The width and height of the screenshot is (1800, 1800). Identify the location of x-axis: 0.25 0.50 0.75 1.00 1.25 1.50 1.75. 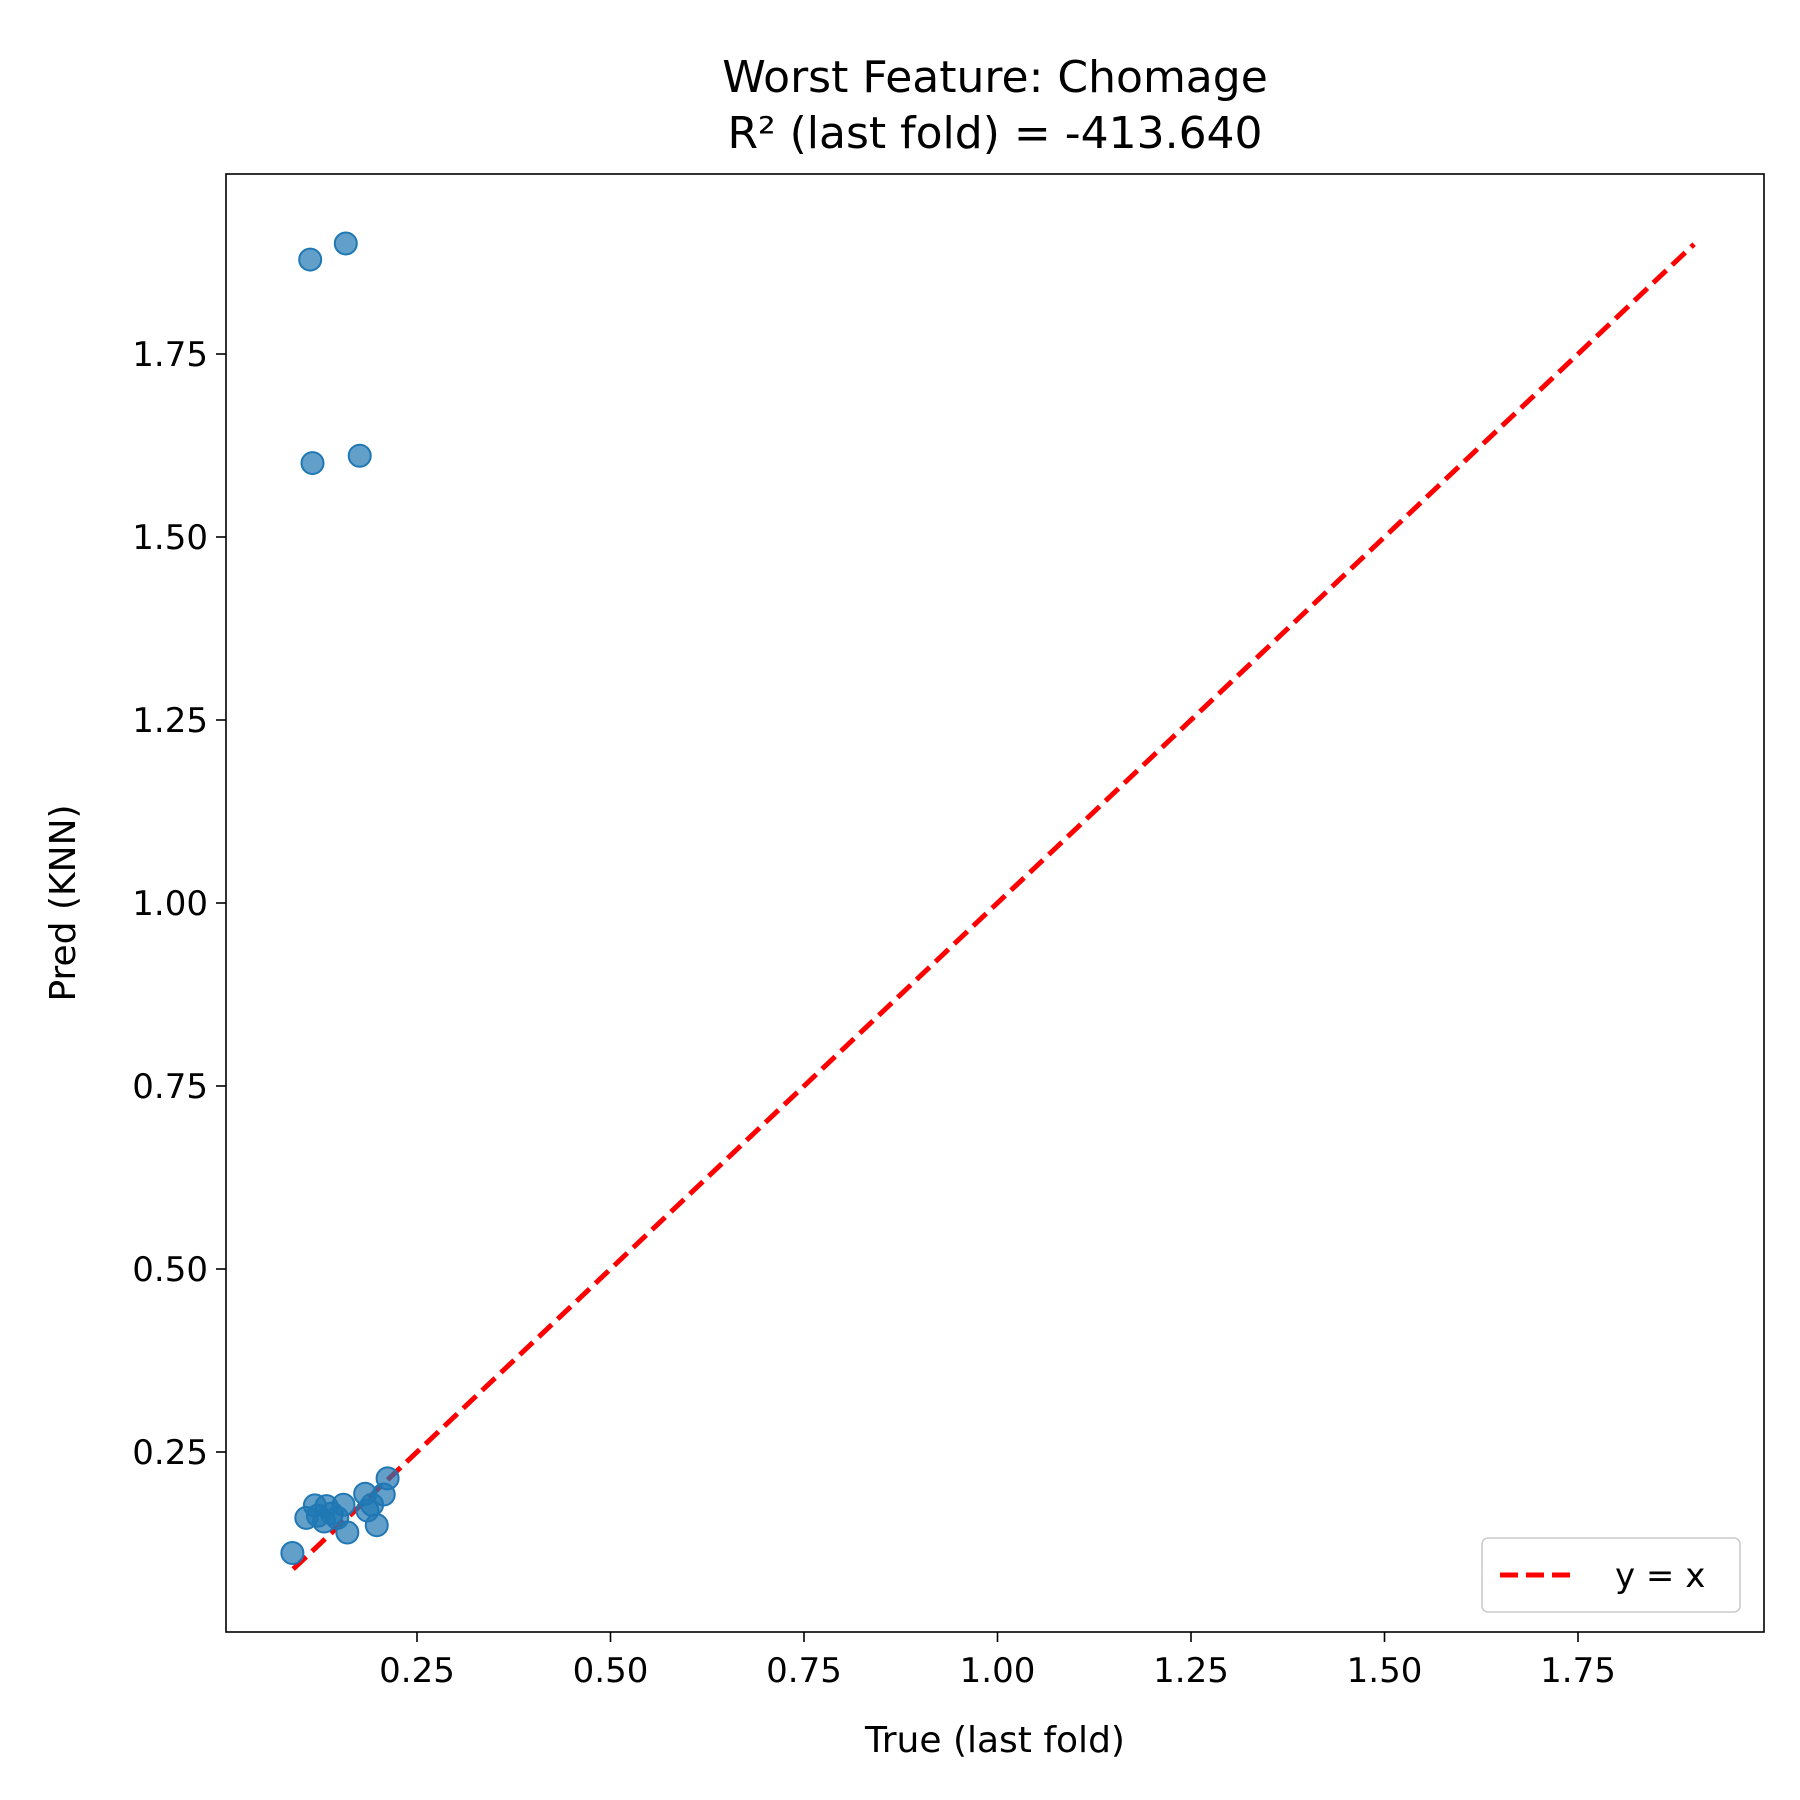
(997, 1661).